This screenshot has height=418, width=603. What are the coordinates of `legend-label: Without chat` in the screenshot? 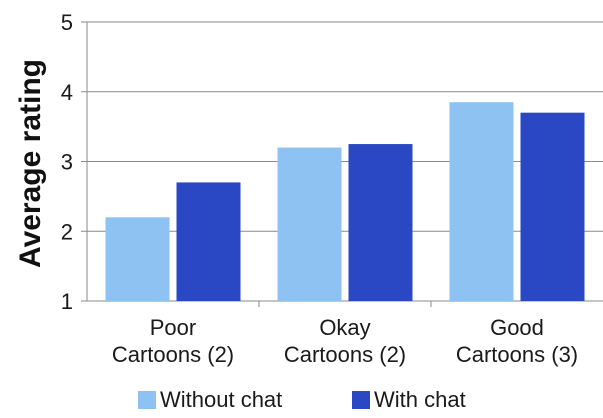 It's located at (221, 399).